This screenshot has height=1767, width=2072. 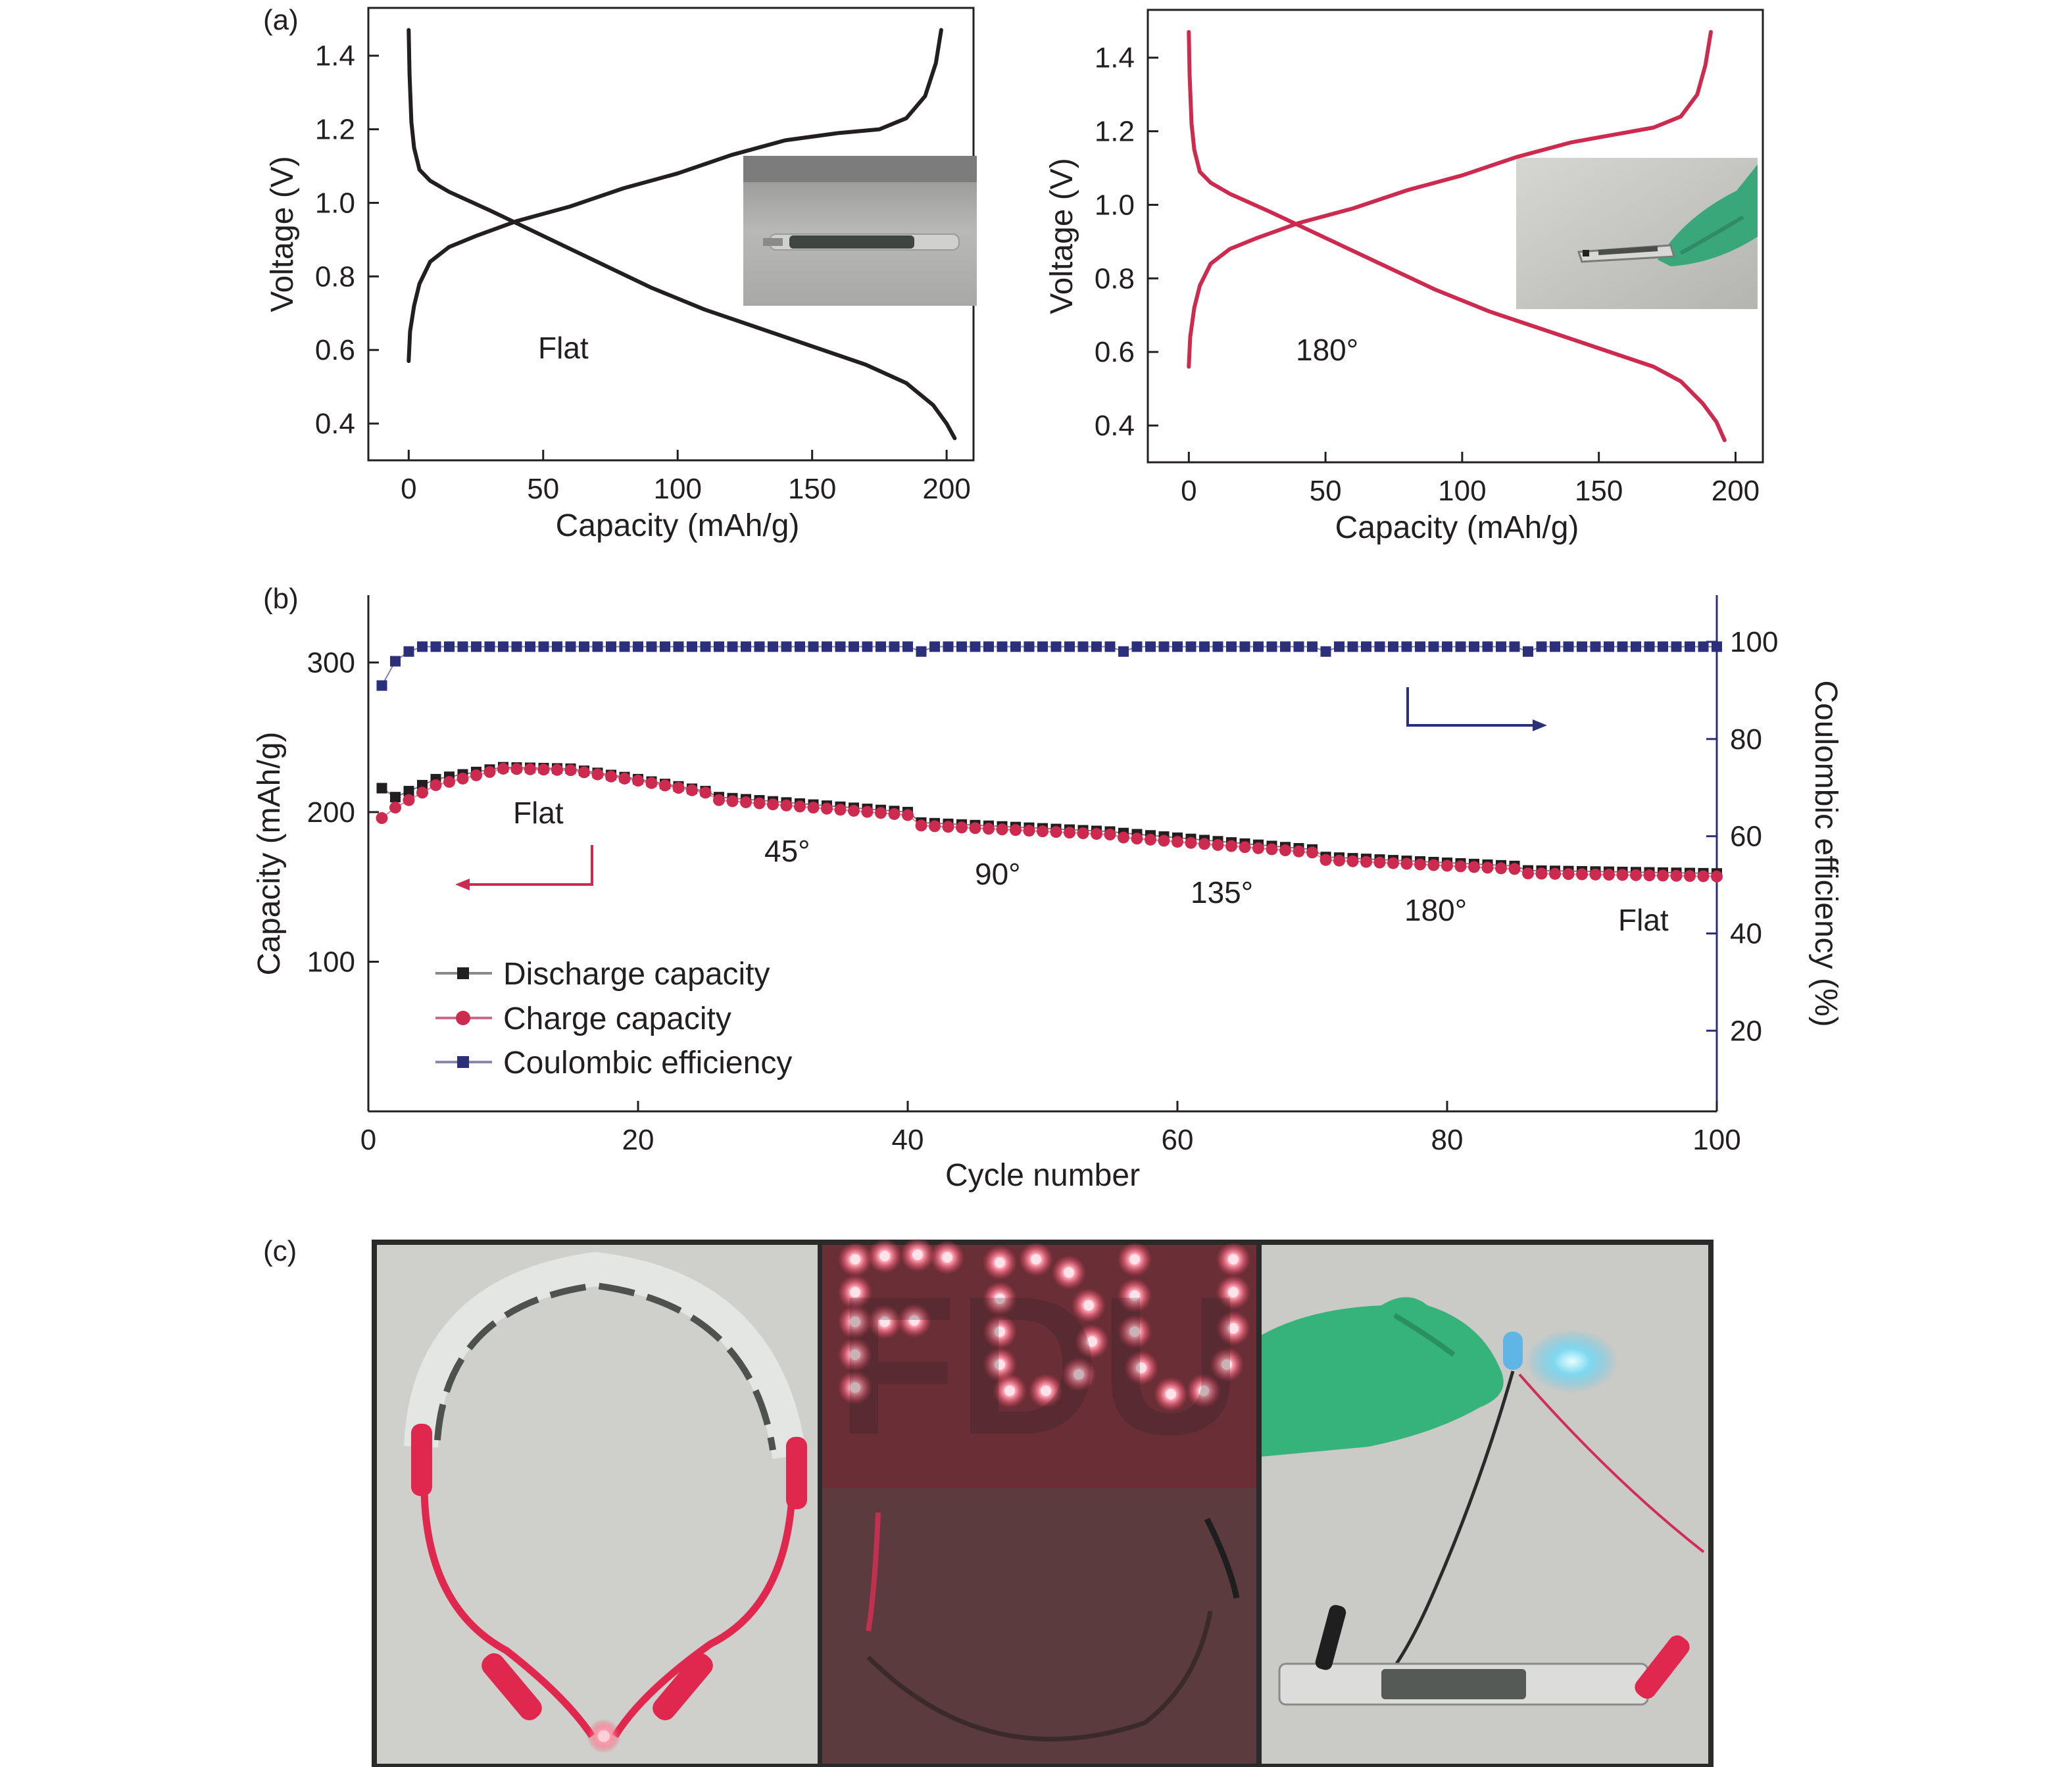 I want to click on x-tick-label: 50, so click(x=543, y=489).